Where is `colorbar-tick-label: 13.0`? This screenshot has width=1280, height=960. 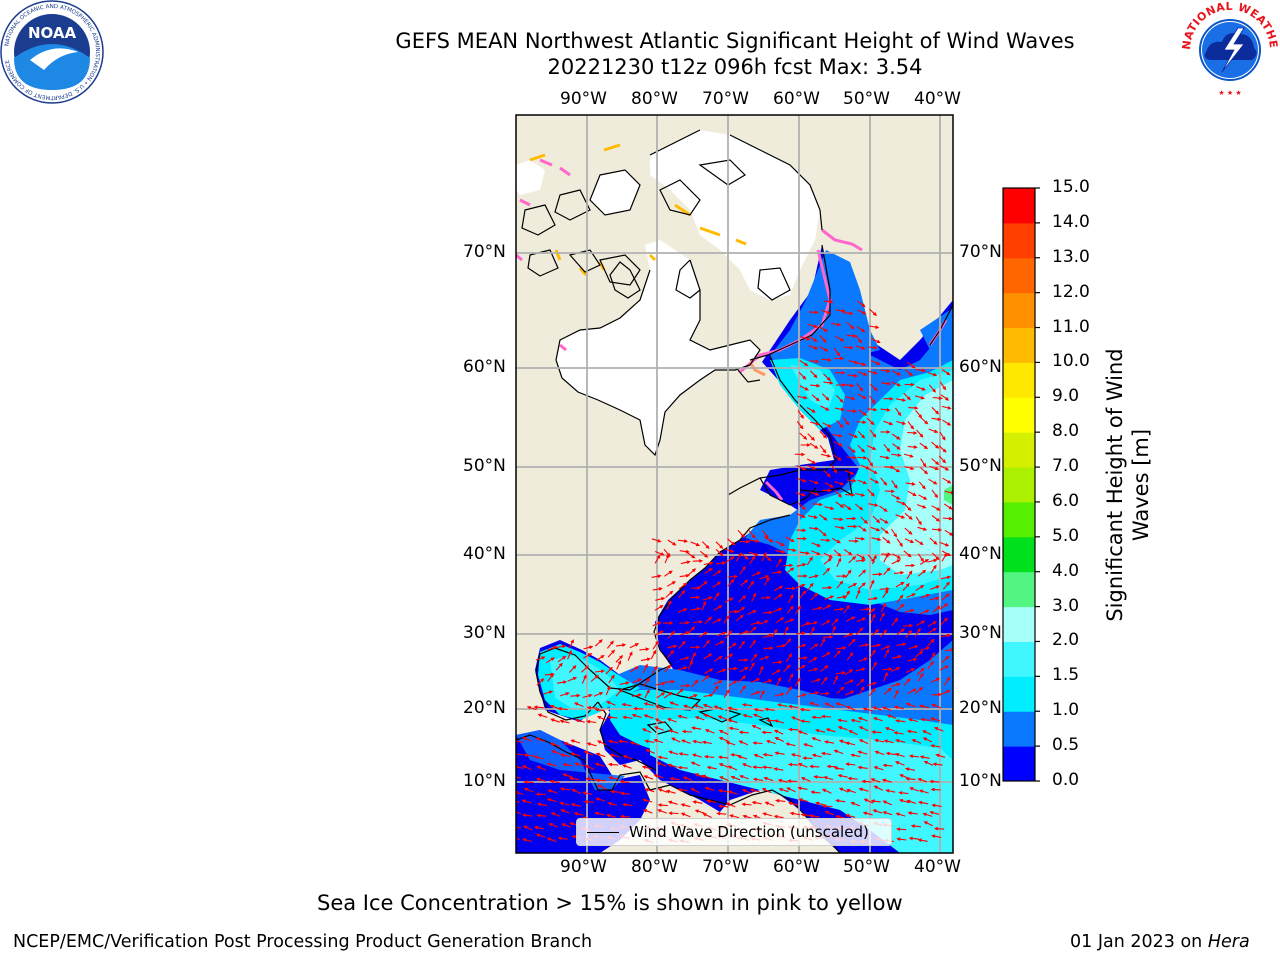 colorbar-tick-label: 13.0 is located at coordinates (1071, 256).